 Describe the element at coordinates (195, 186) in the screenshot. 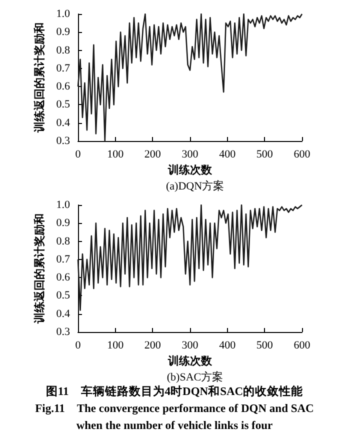

I see `text: (a)DQN方案` at that location.